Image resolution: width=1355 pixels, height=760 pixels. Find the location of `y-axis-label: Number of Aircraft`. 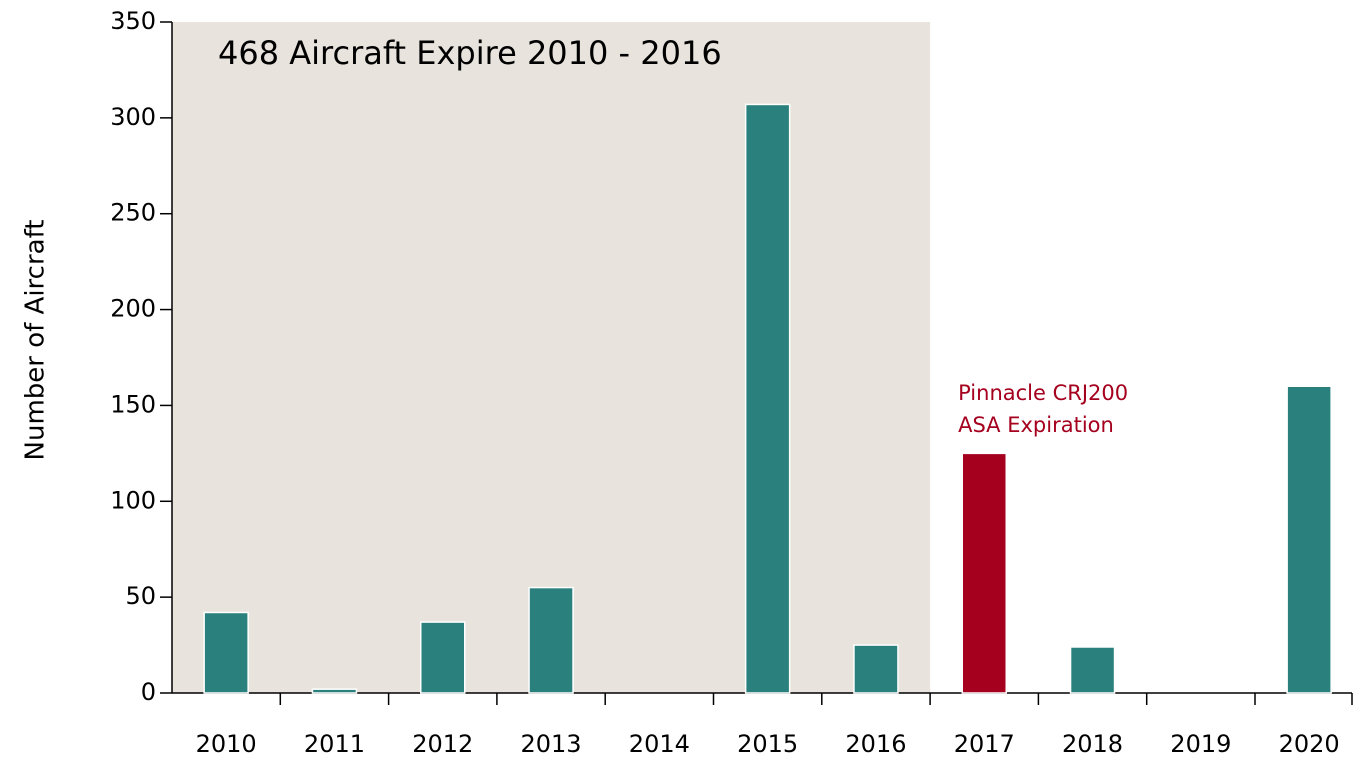

y-axis-label: Number of Aircraft is located at coordinates (36, 340).